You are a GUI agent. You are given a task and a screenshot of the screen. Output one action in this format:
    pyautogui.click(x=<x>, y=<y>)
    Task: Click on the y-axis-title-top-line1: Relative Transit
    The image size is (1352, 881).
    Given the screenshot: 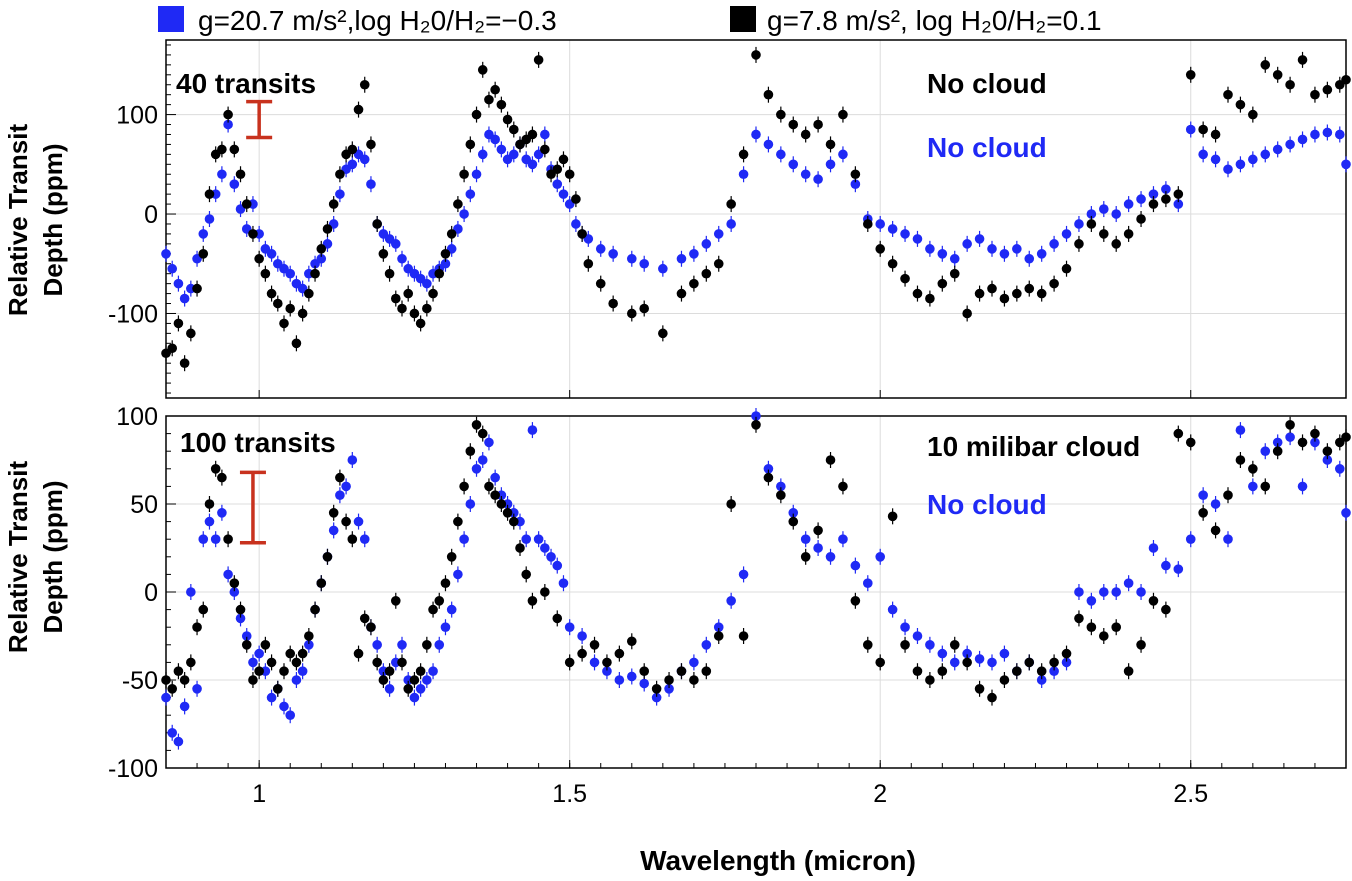 What is the action you would take?
    pyautogui.click(x=18, y=220)
    